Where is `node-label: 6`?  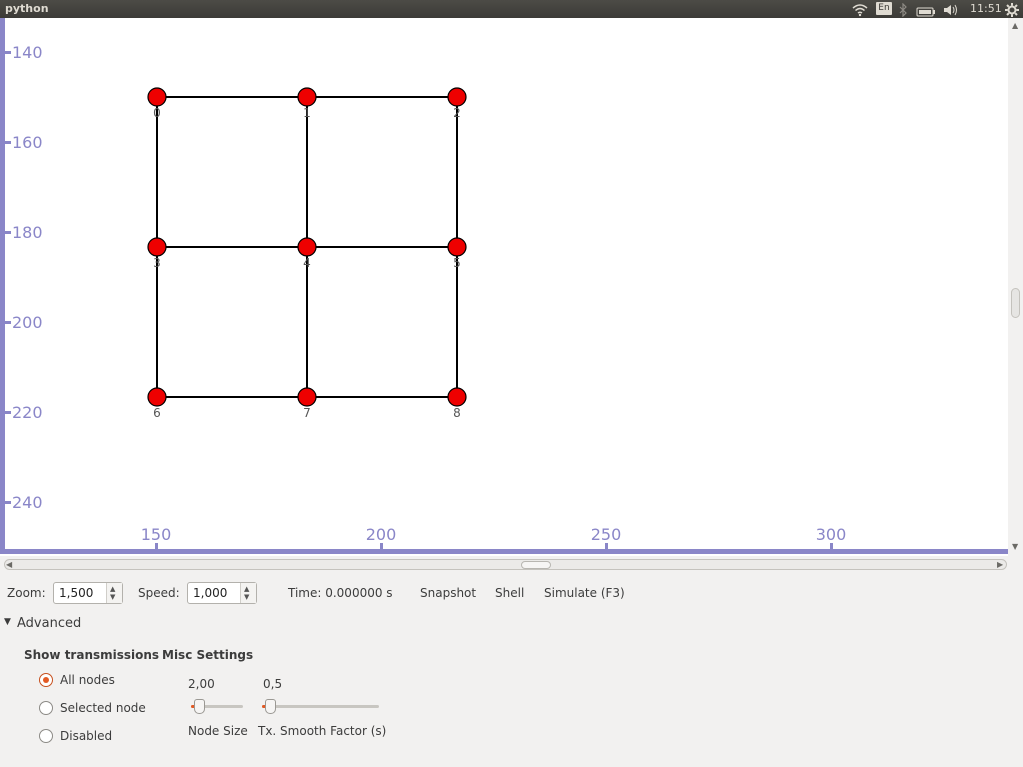 node-label: 6 is located at coordinates (157, 413).